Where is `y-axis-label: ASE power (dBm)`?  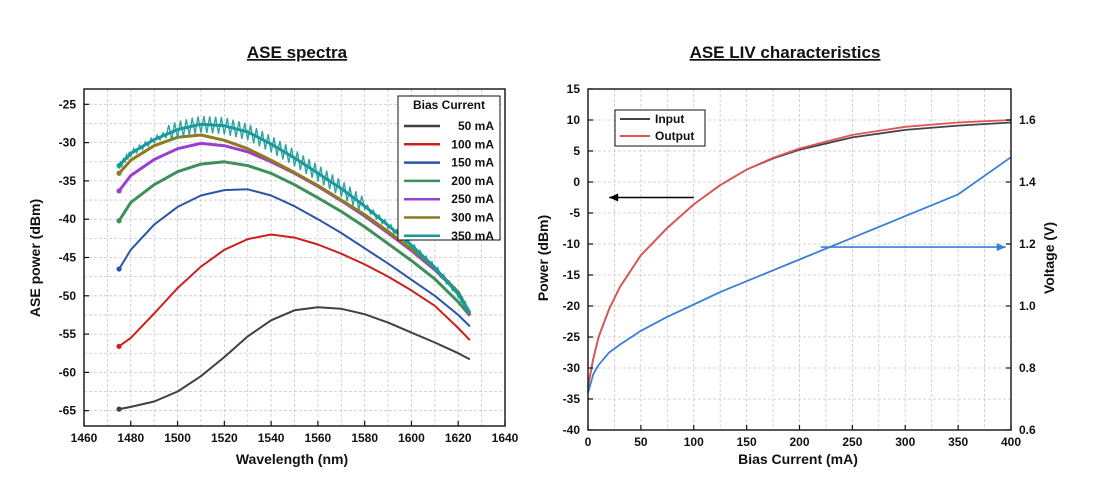 y-axis-label: ASE power (dBm) is located at coordinates (35, 258).